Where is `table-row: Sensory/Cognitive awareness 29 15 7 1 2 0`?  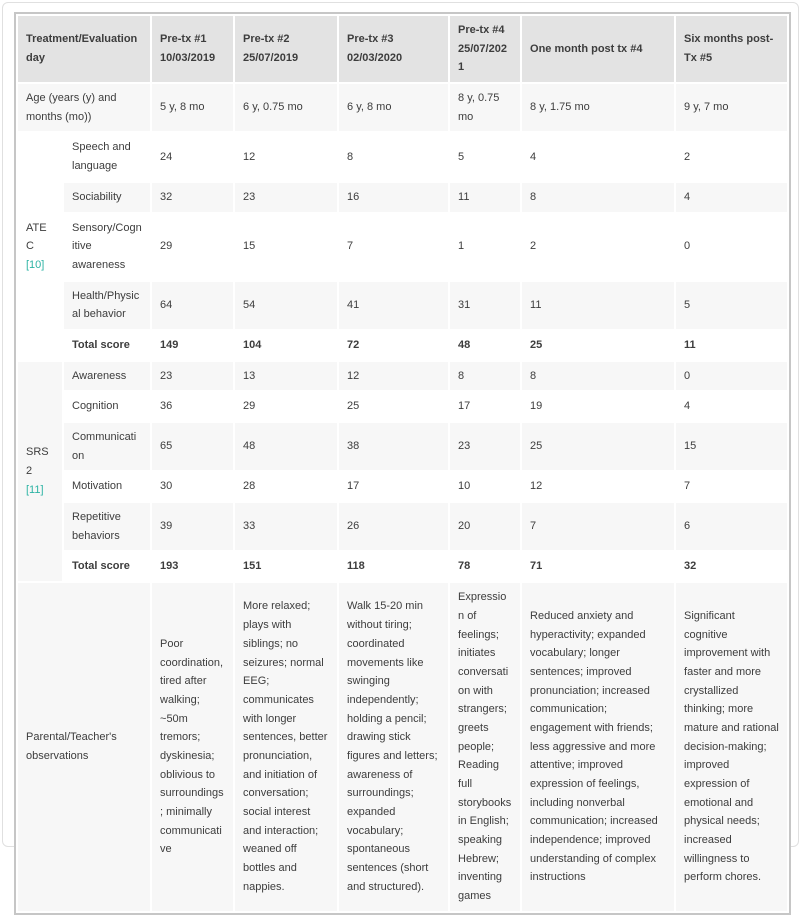 table-row: Sensory/Cognitive awareness 29 15 7 1 2 0 is located at coordinates (403, 246).